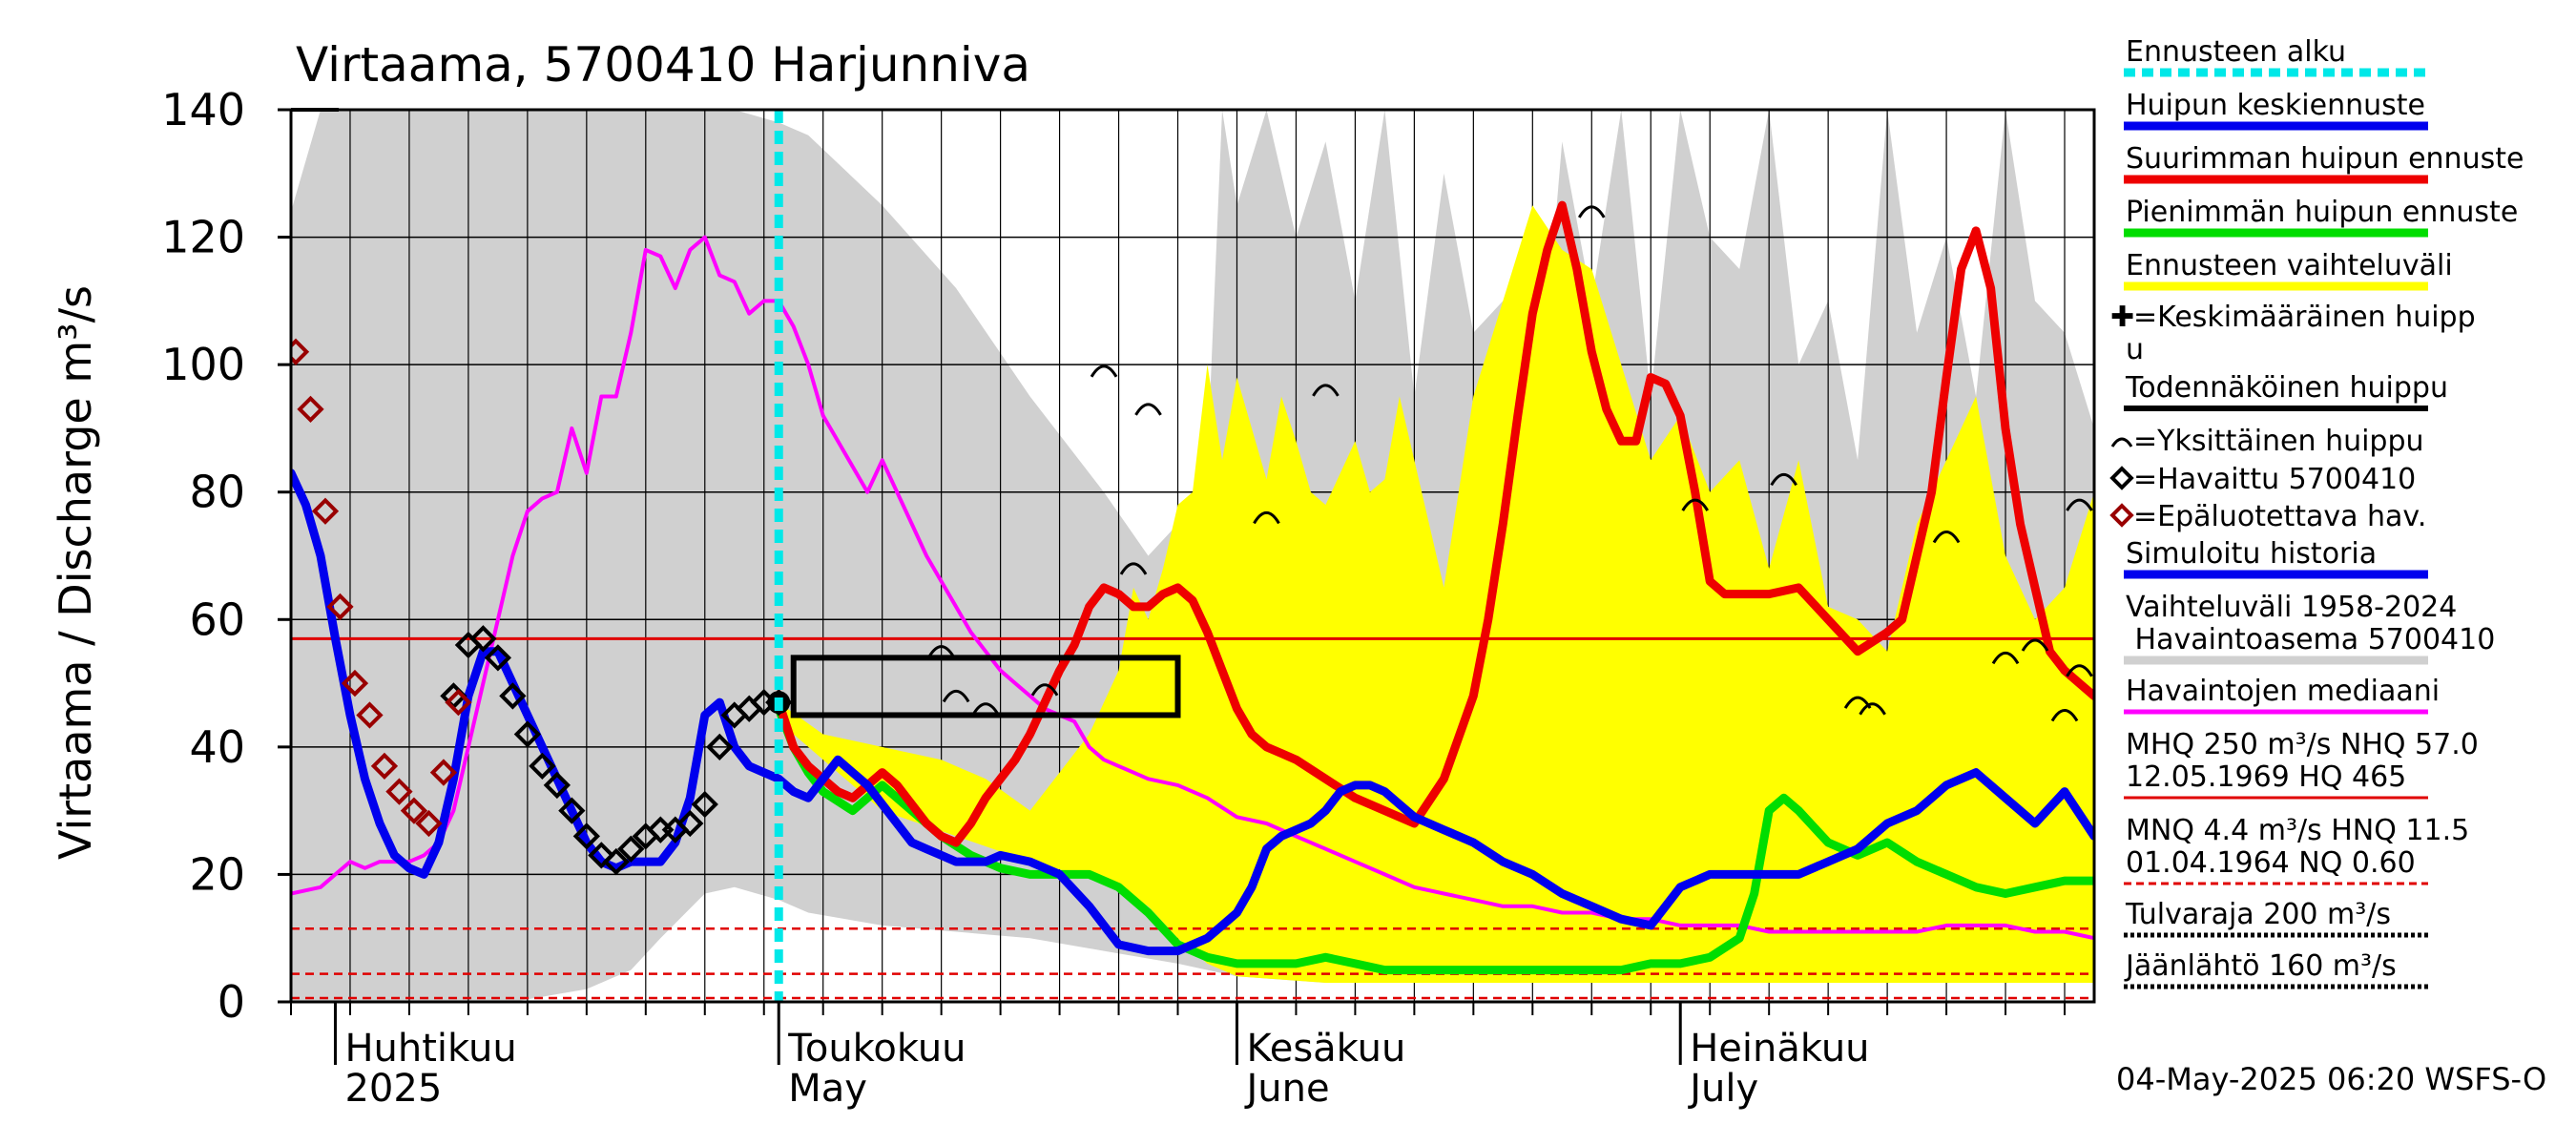 This screenshot has width=2576, height=1145. What do you see at coordinates (2122, 317) in the screenshot?
I see `plus-icon: ✚` at bounding box center [2122, 317].